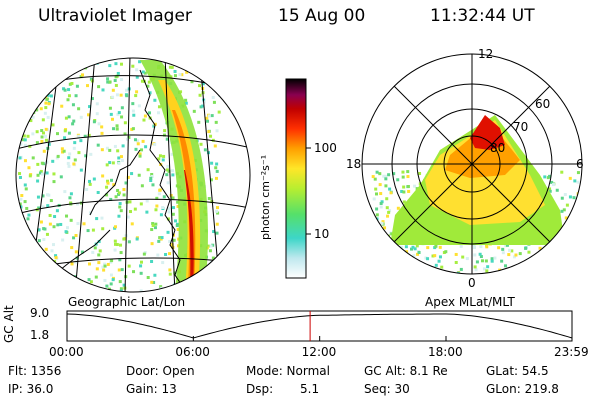 The width and height of the screenshot is (600, 400). What do you see at coordinates (543, 104) in the screenshot?
I see `lat-60-label: 60` at bounding box center [543, 104].